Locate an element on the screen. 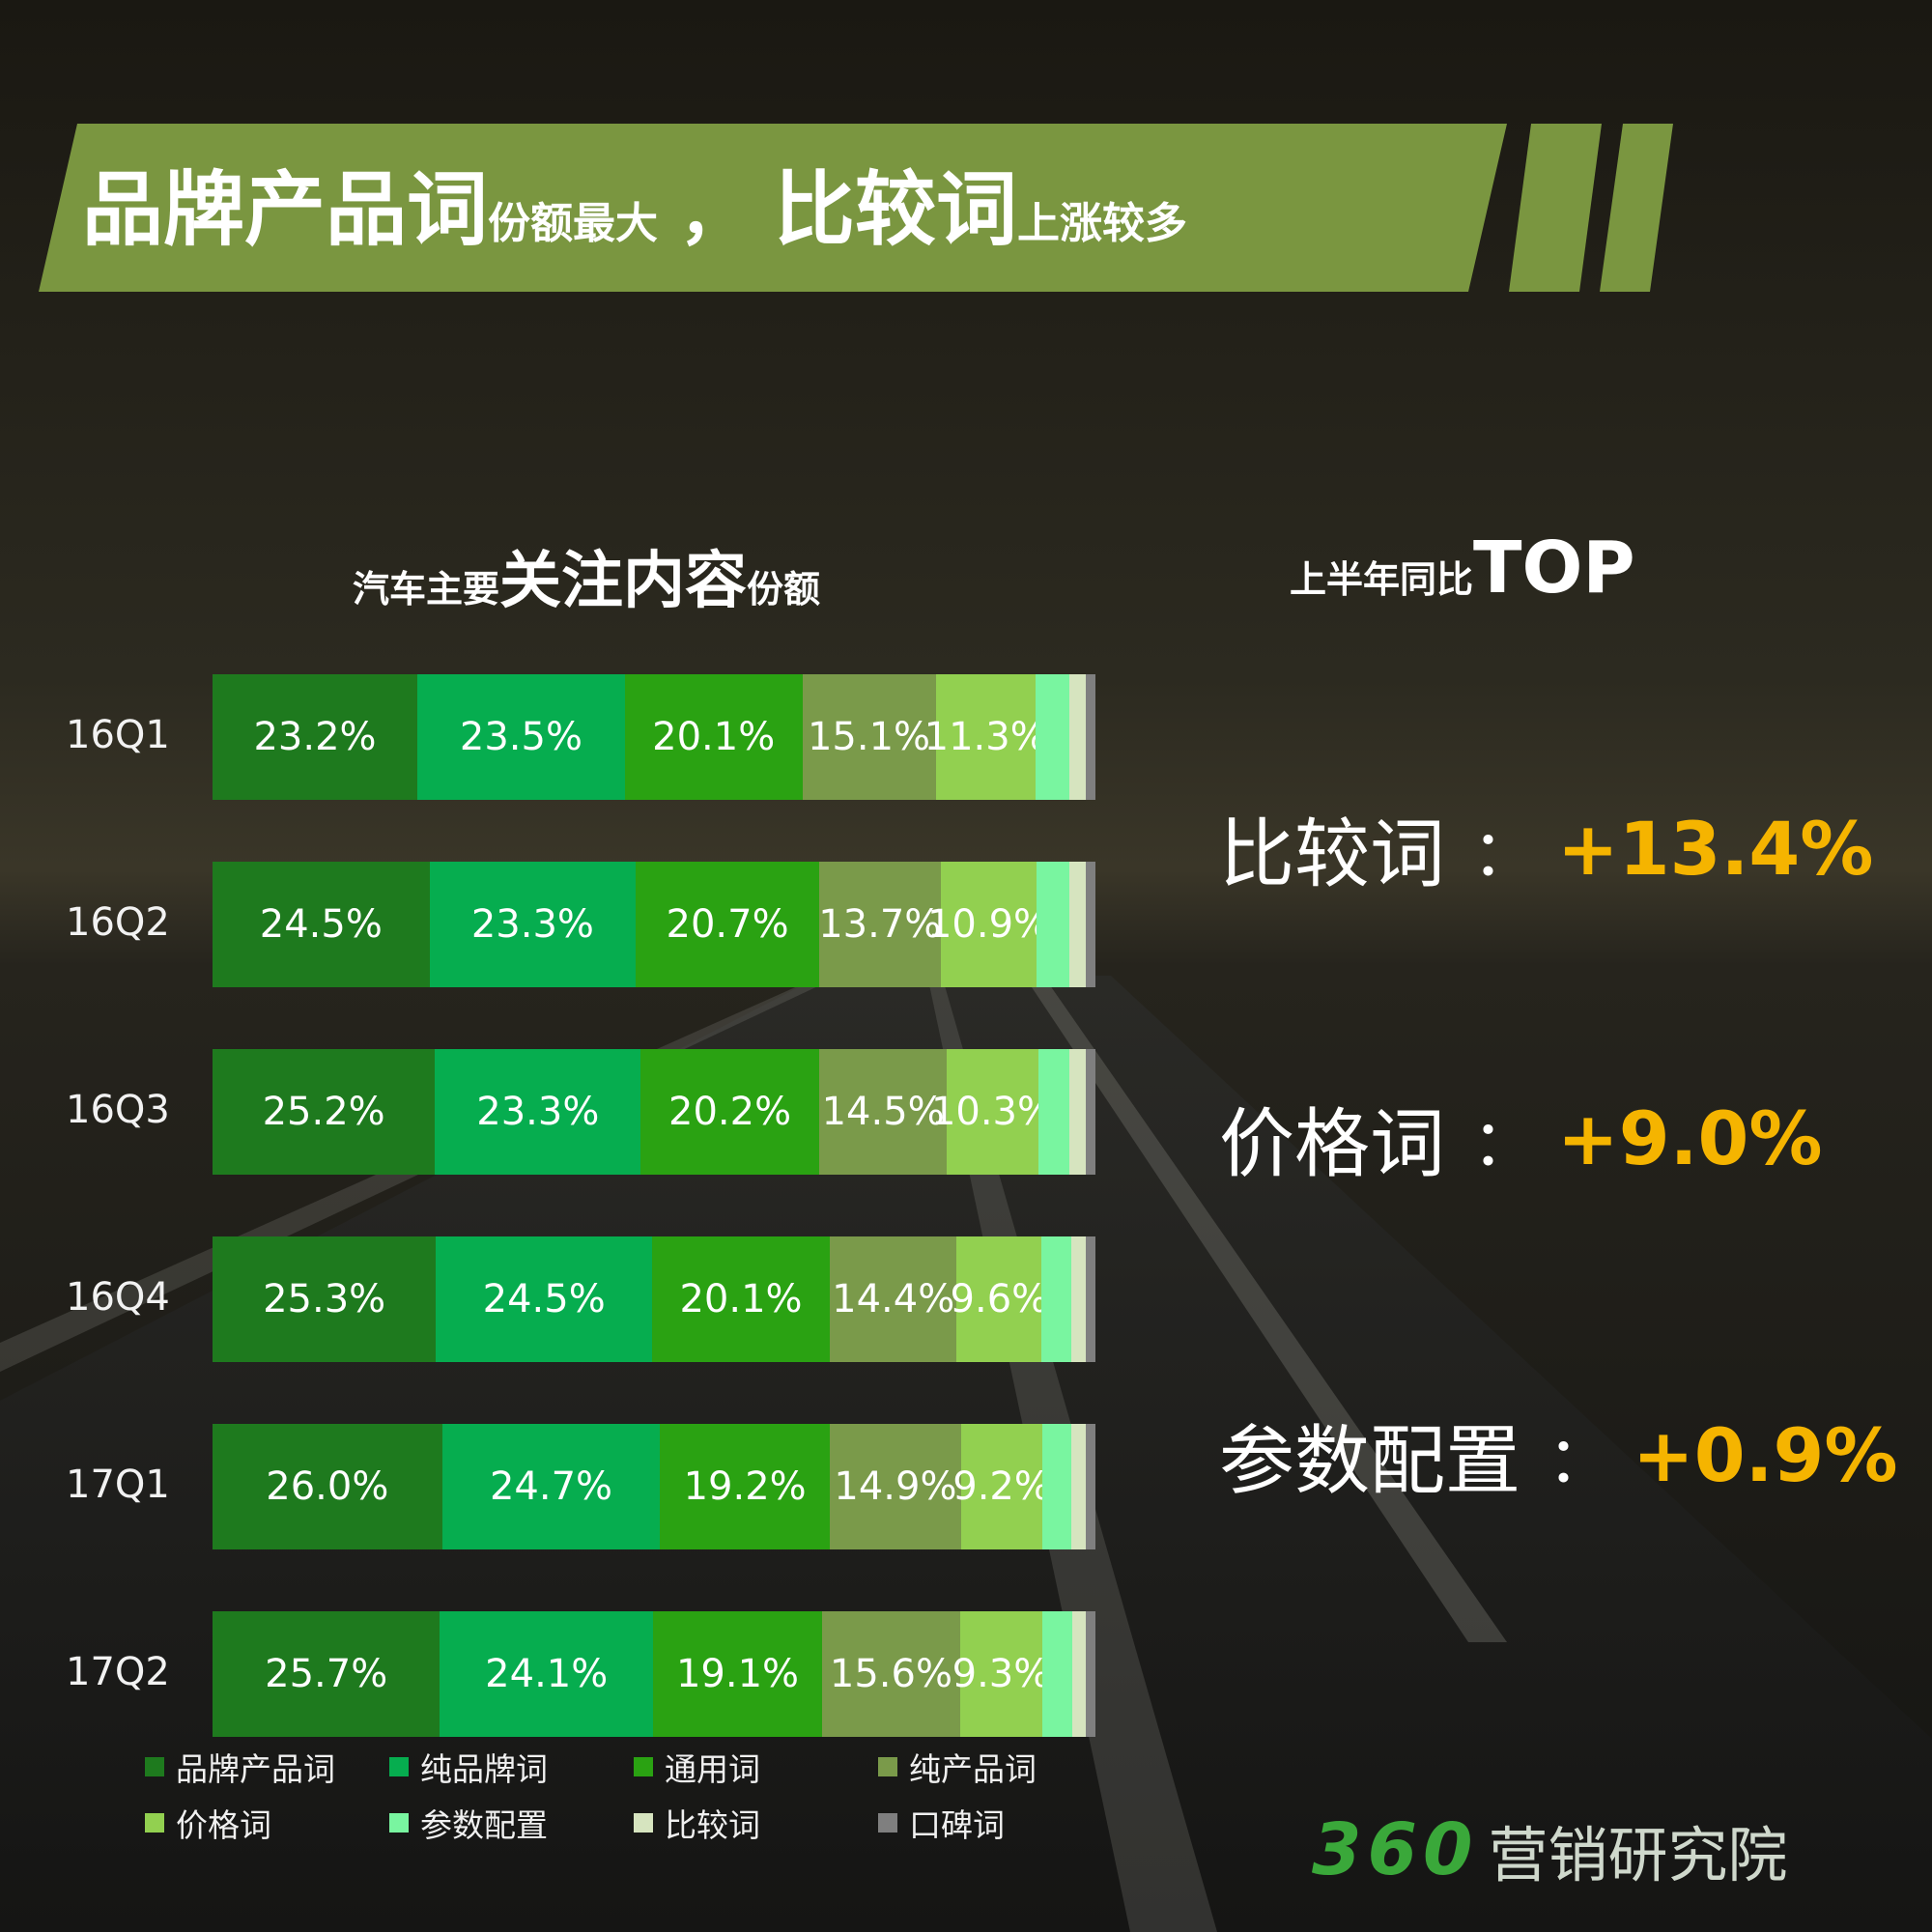  bar-segment: 20.2% is located at coordinates (729, 1112).